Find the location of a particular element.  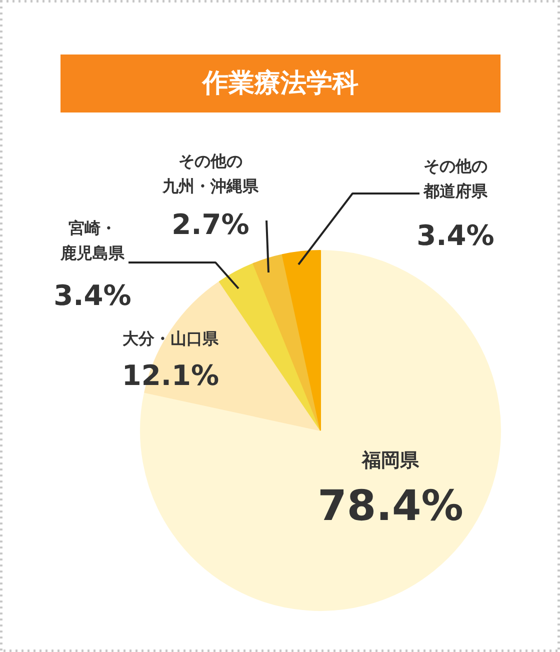

slice-label: その他の都道府県 is located at coordinates (455, 178).